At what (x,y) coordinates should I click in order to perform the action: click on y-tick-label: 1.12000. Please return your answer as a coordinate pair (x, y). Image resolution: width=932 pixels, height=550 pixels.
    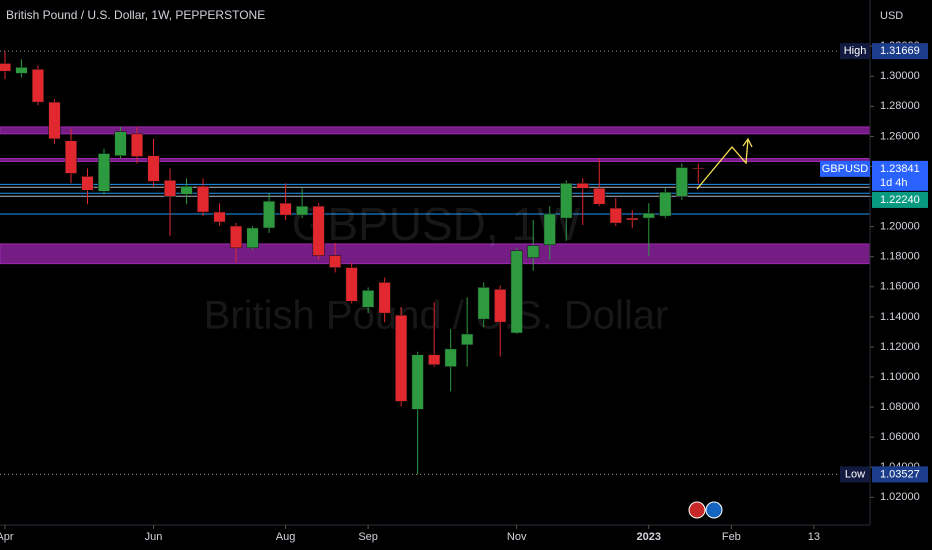
    Looking at the image, I should click on (900, 347).